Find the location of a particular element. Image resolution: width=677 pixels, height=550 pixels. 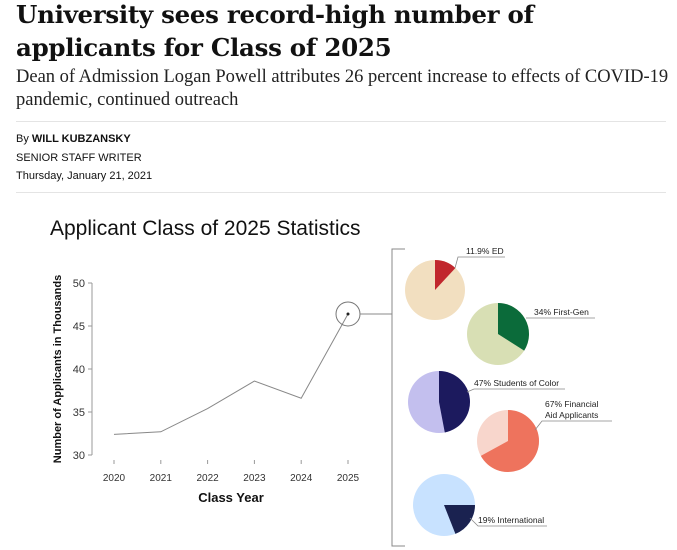

pie-label: 47% Students of Color is located at coordinates (516, 383).